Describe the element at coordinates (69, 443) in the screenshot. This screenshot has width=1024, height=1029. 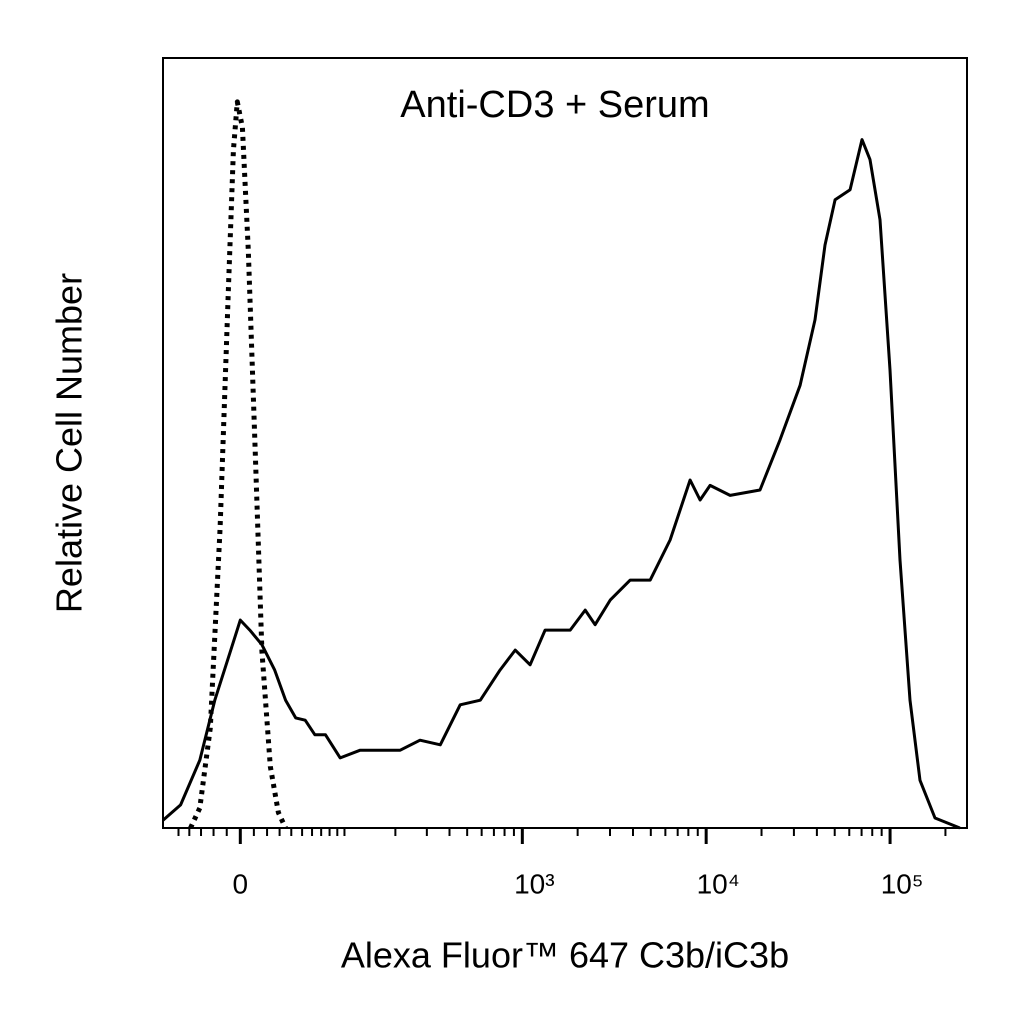
I see `y-axis-label: Relative Cell Number` at that location.